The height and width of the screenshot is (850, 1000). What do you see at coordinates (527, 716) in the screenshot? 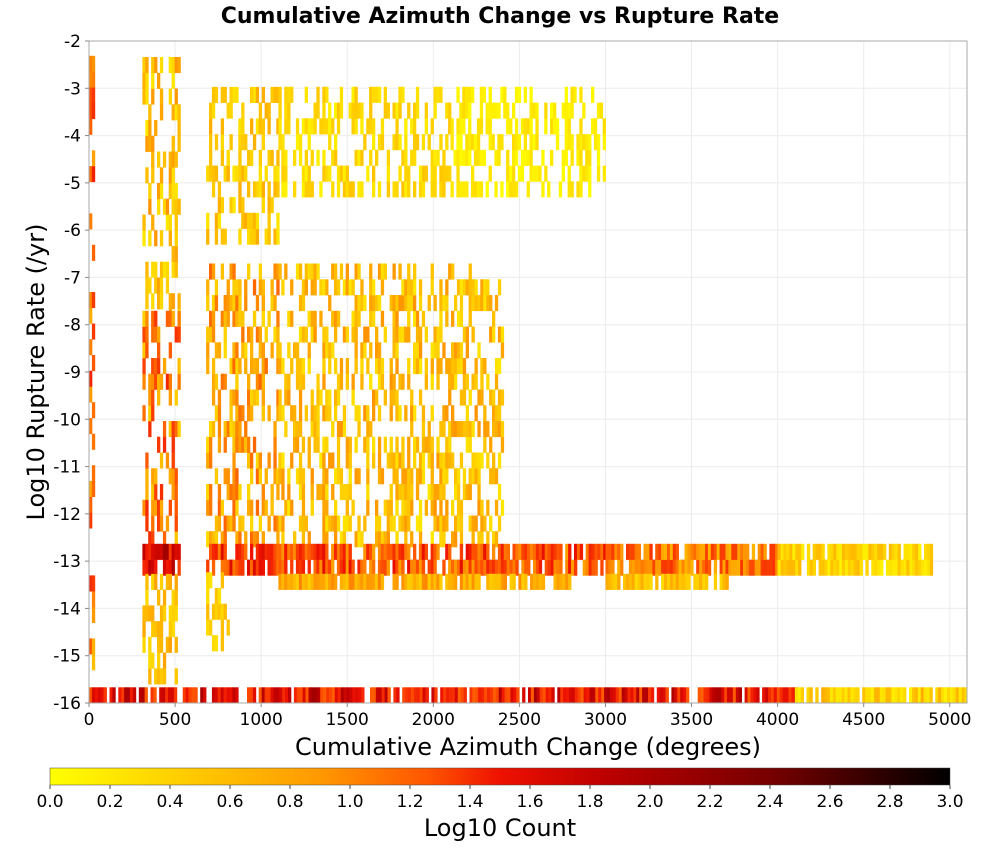
I see `x-axis-ticks: 0 500 1000 1500 2000 2500 3000 3500 4000 4500 5000` at bounding box center [527, 716].